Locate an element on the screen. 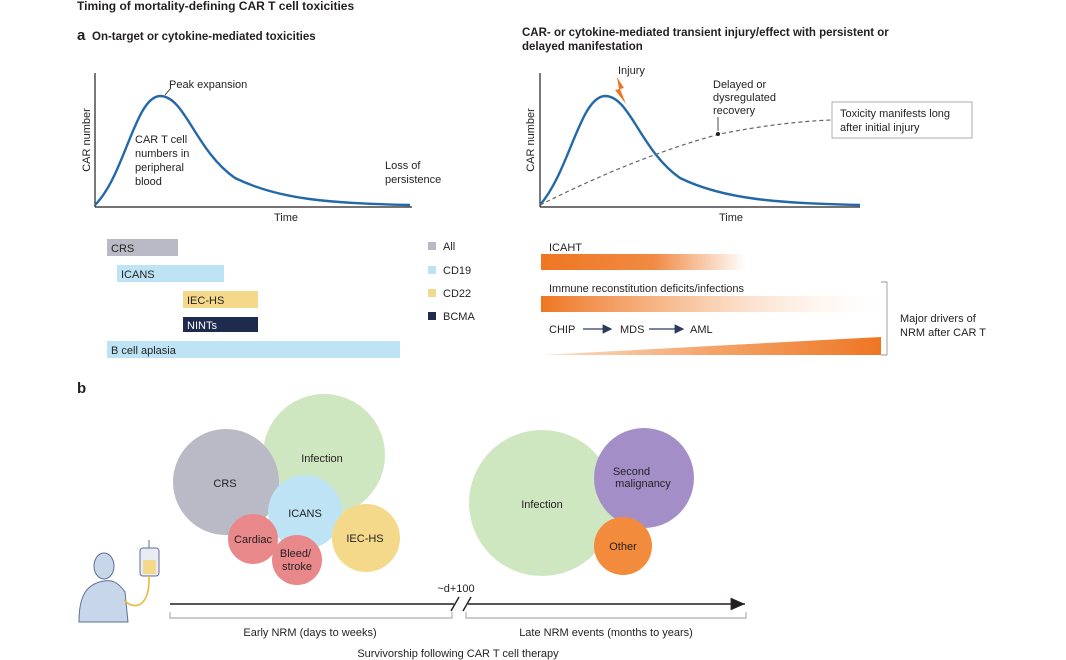 The width and height of the screenshot is (1066, 660). bubble-infection-late is located at coordinates (542, 503).